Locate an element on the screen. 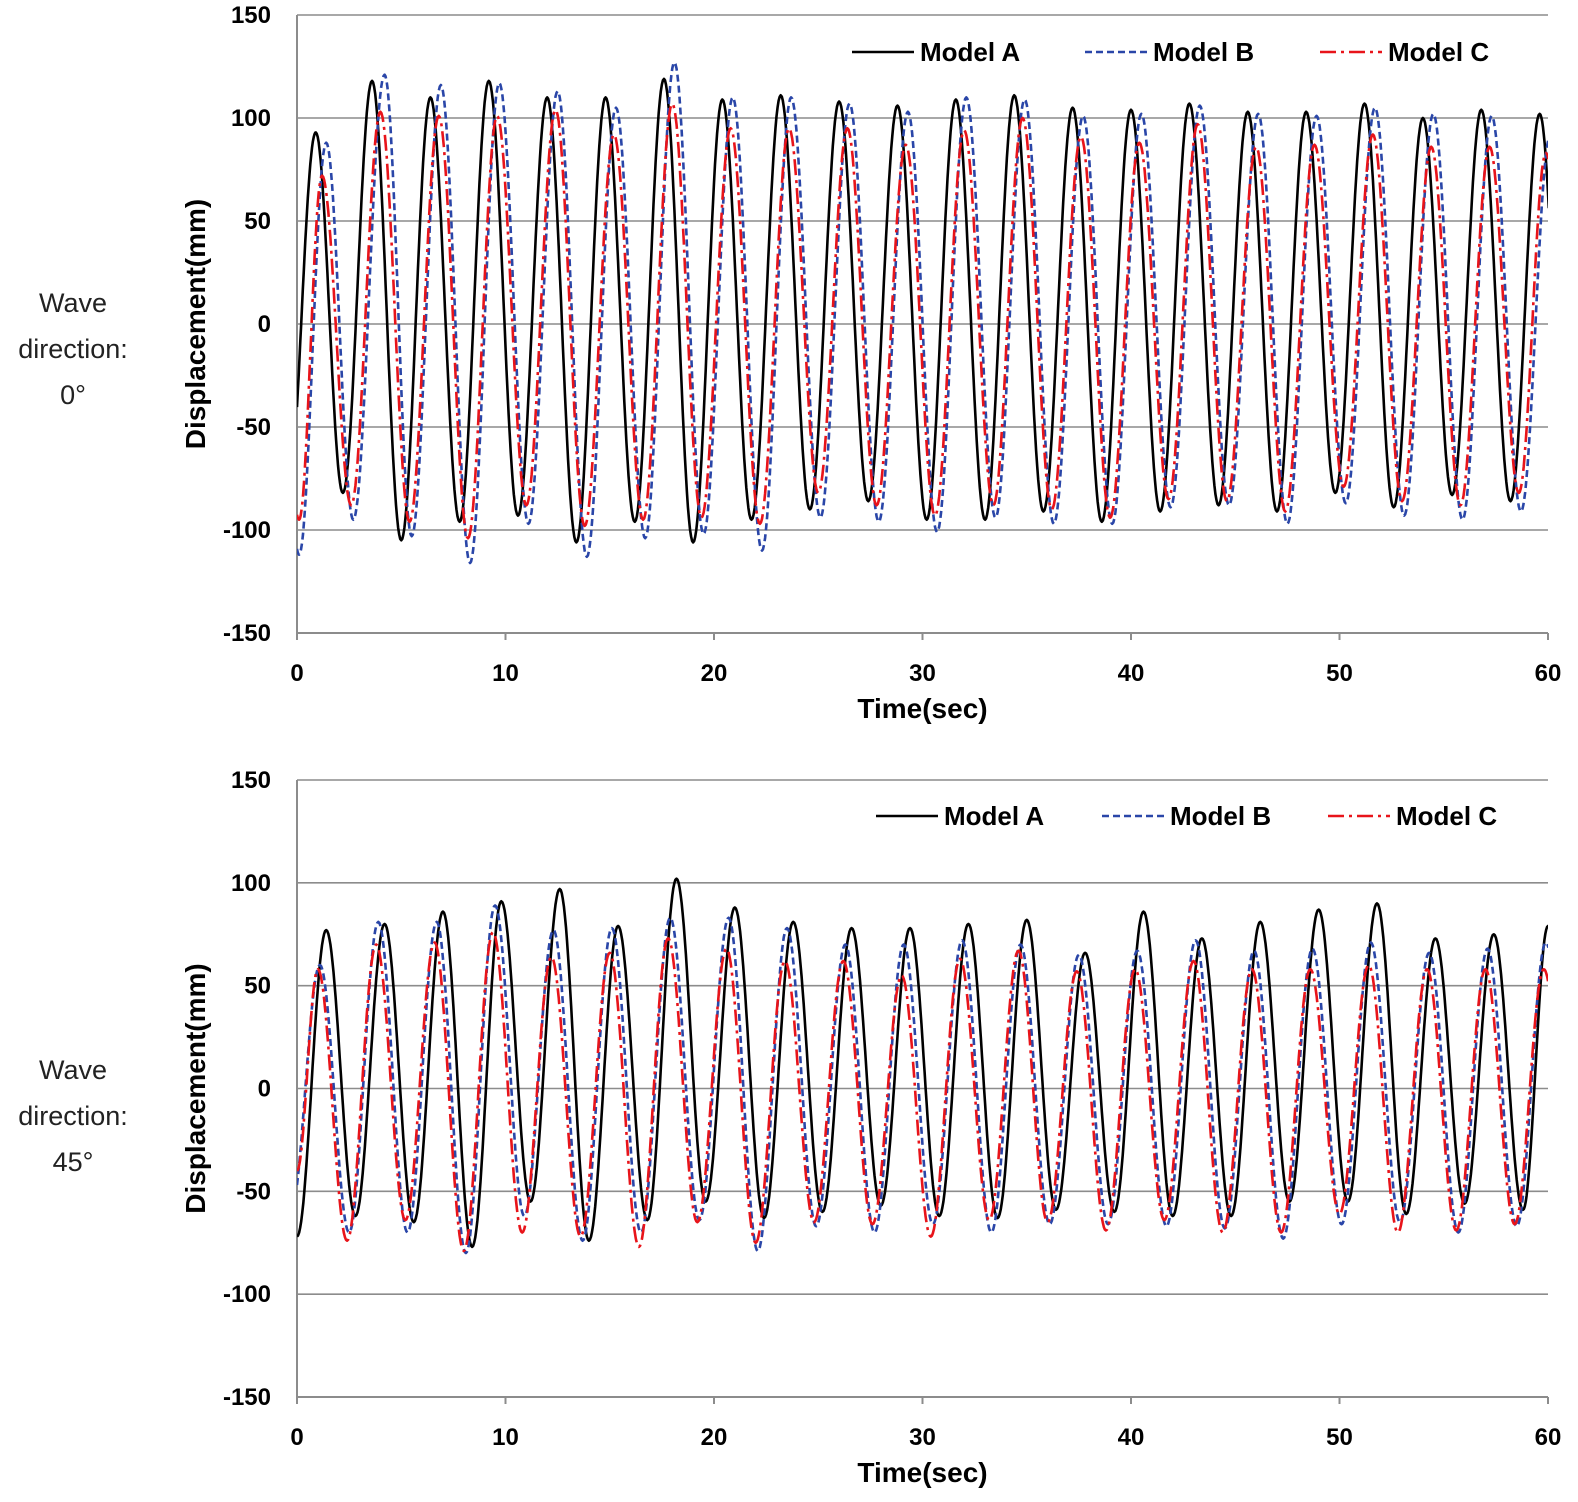 The width and height of the screenshot is (1578, 1502). panel-1-label: Wave direction: 0° is located at coordinates (73, 349).